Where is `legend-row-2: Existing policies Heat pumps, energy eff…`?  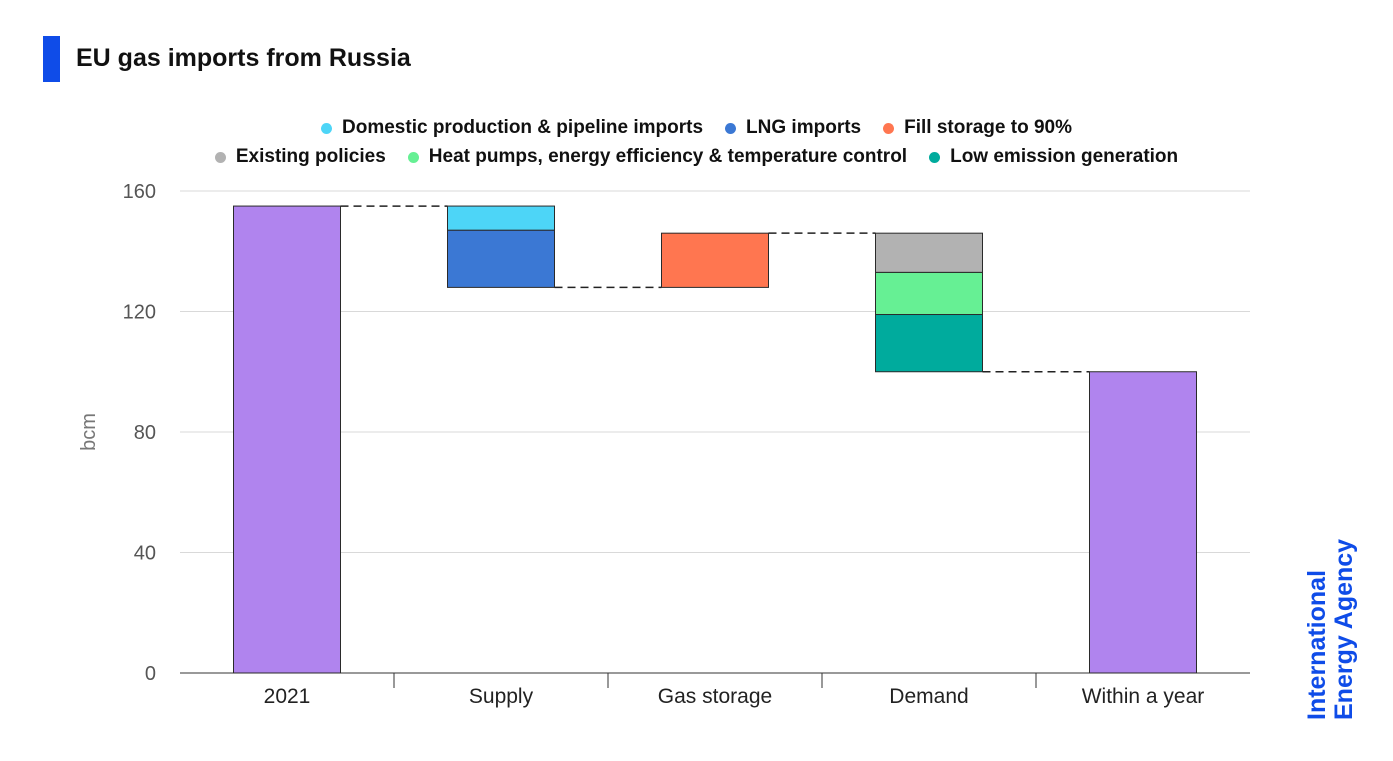 legend-row-2: Existing policies Heat pumps, energy eff… is located at coordinates (696, 157).